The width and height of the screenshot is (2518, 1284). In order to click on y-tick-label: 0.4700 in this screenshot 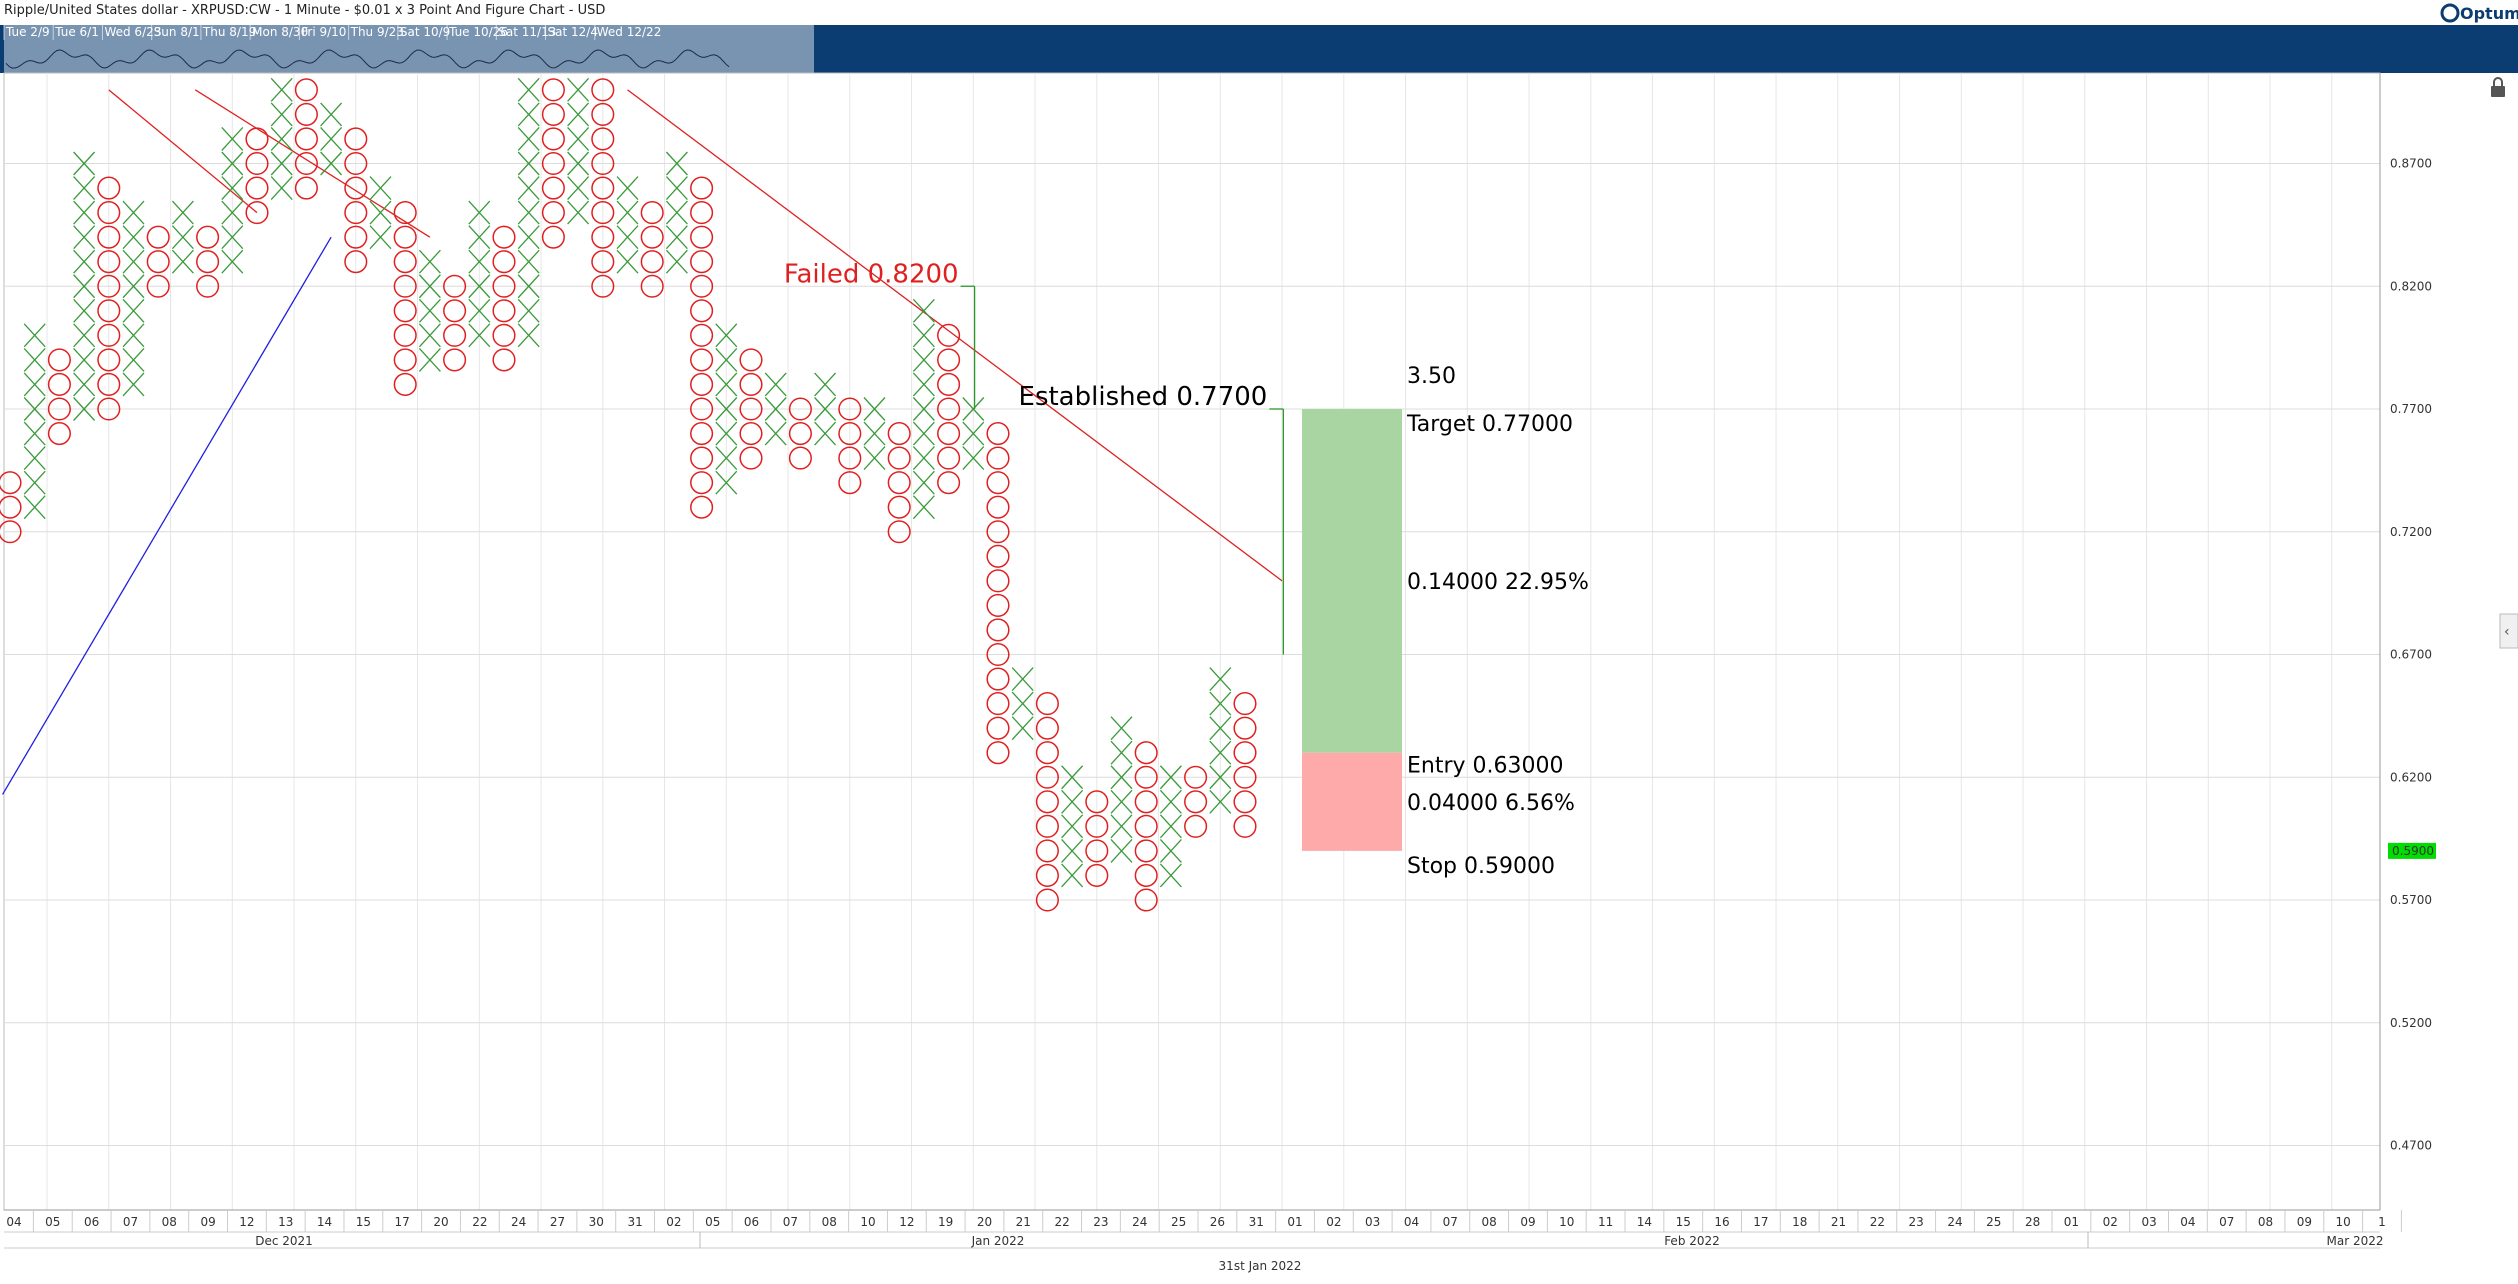, I will do `click(2411, 1146)`.